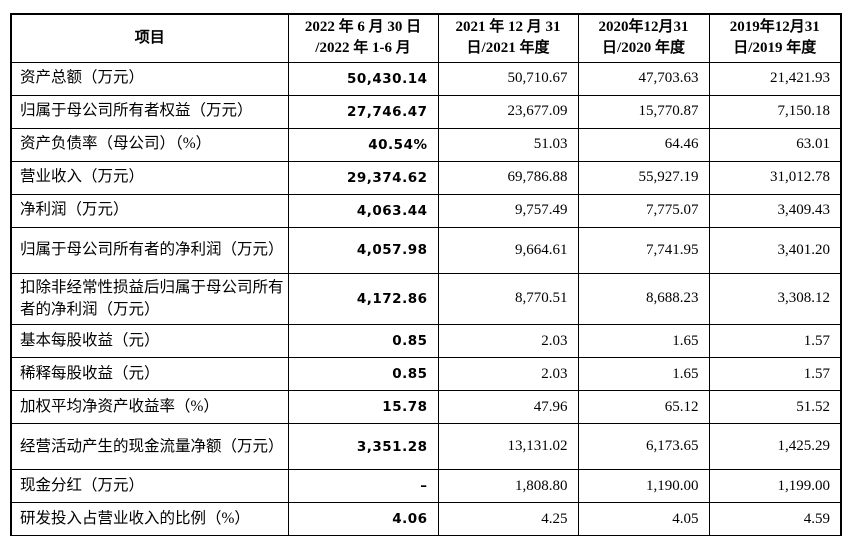  I want to click on value-cell-2019: 21,421.93, so click(775, 78).